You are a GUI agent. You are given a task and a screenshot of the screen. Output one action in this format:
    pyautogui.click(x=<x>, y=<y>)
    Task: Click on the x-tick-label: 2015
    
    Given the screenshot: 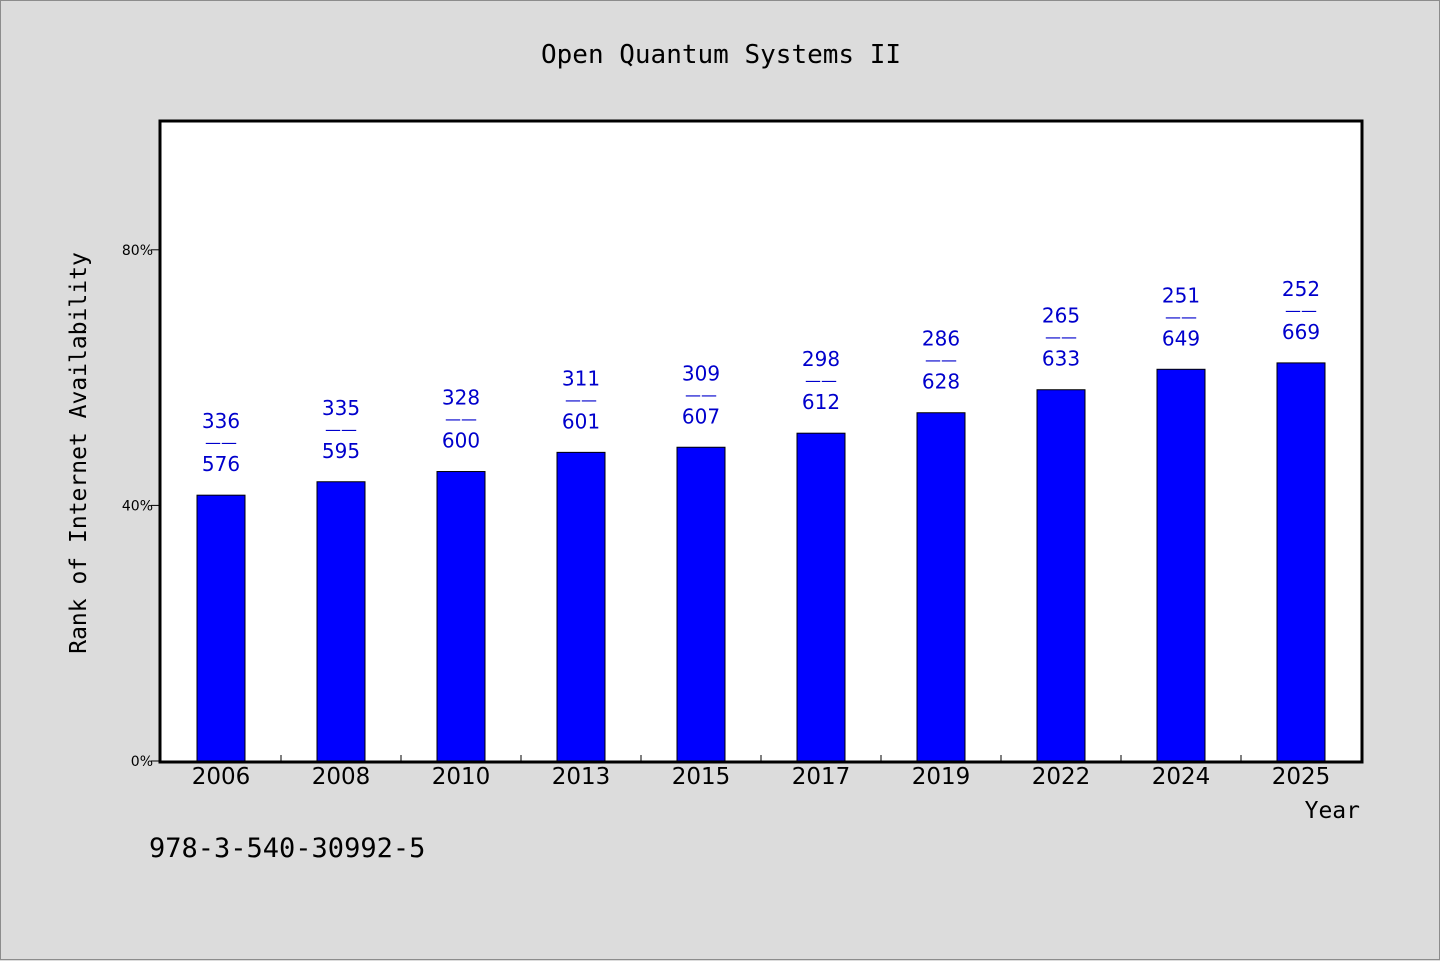 What is the action you would take?
    pyautogui.click(x=701, y=777)
    